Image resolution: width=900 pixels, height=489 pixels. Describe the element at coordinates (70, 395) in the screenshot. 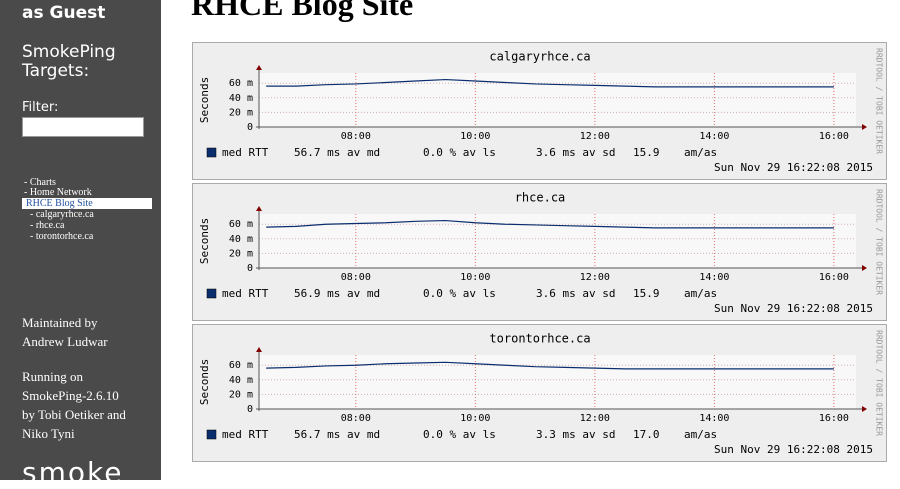

I see `credits: SmokePing-2.6.10` at that location.